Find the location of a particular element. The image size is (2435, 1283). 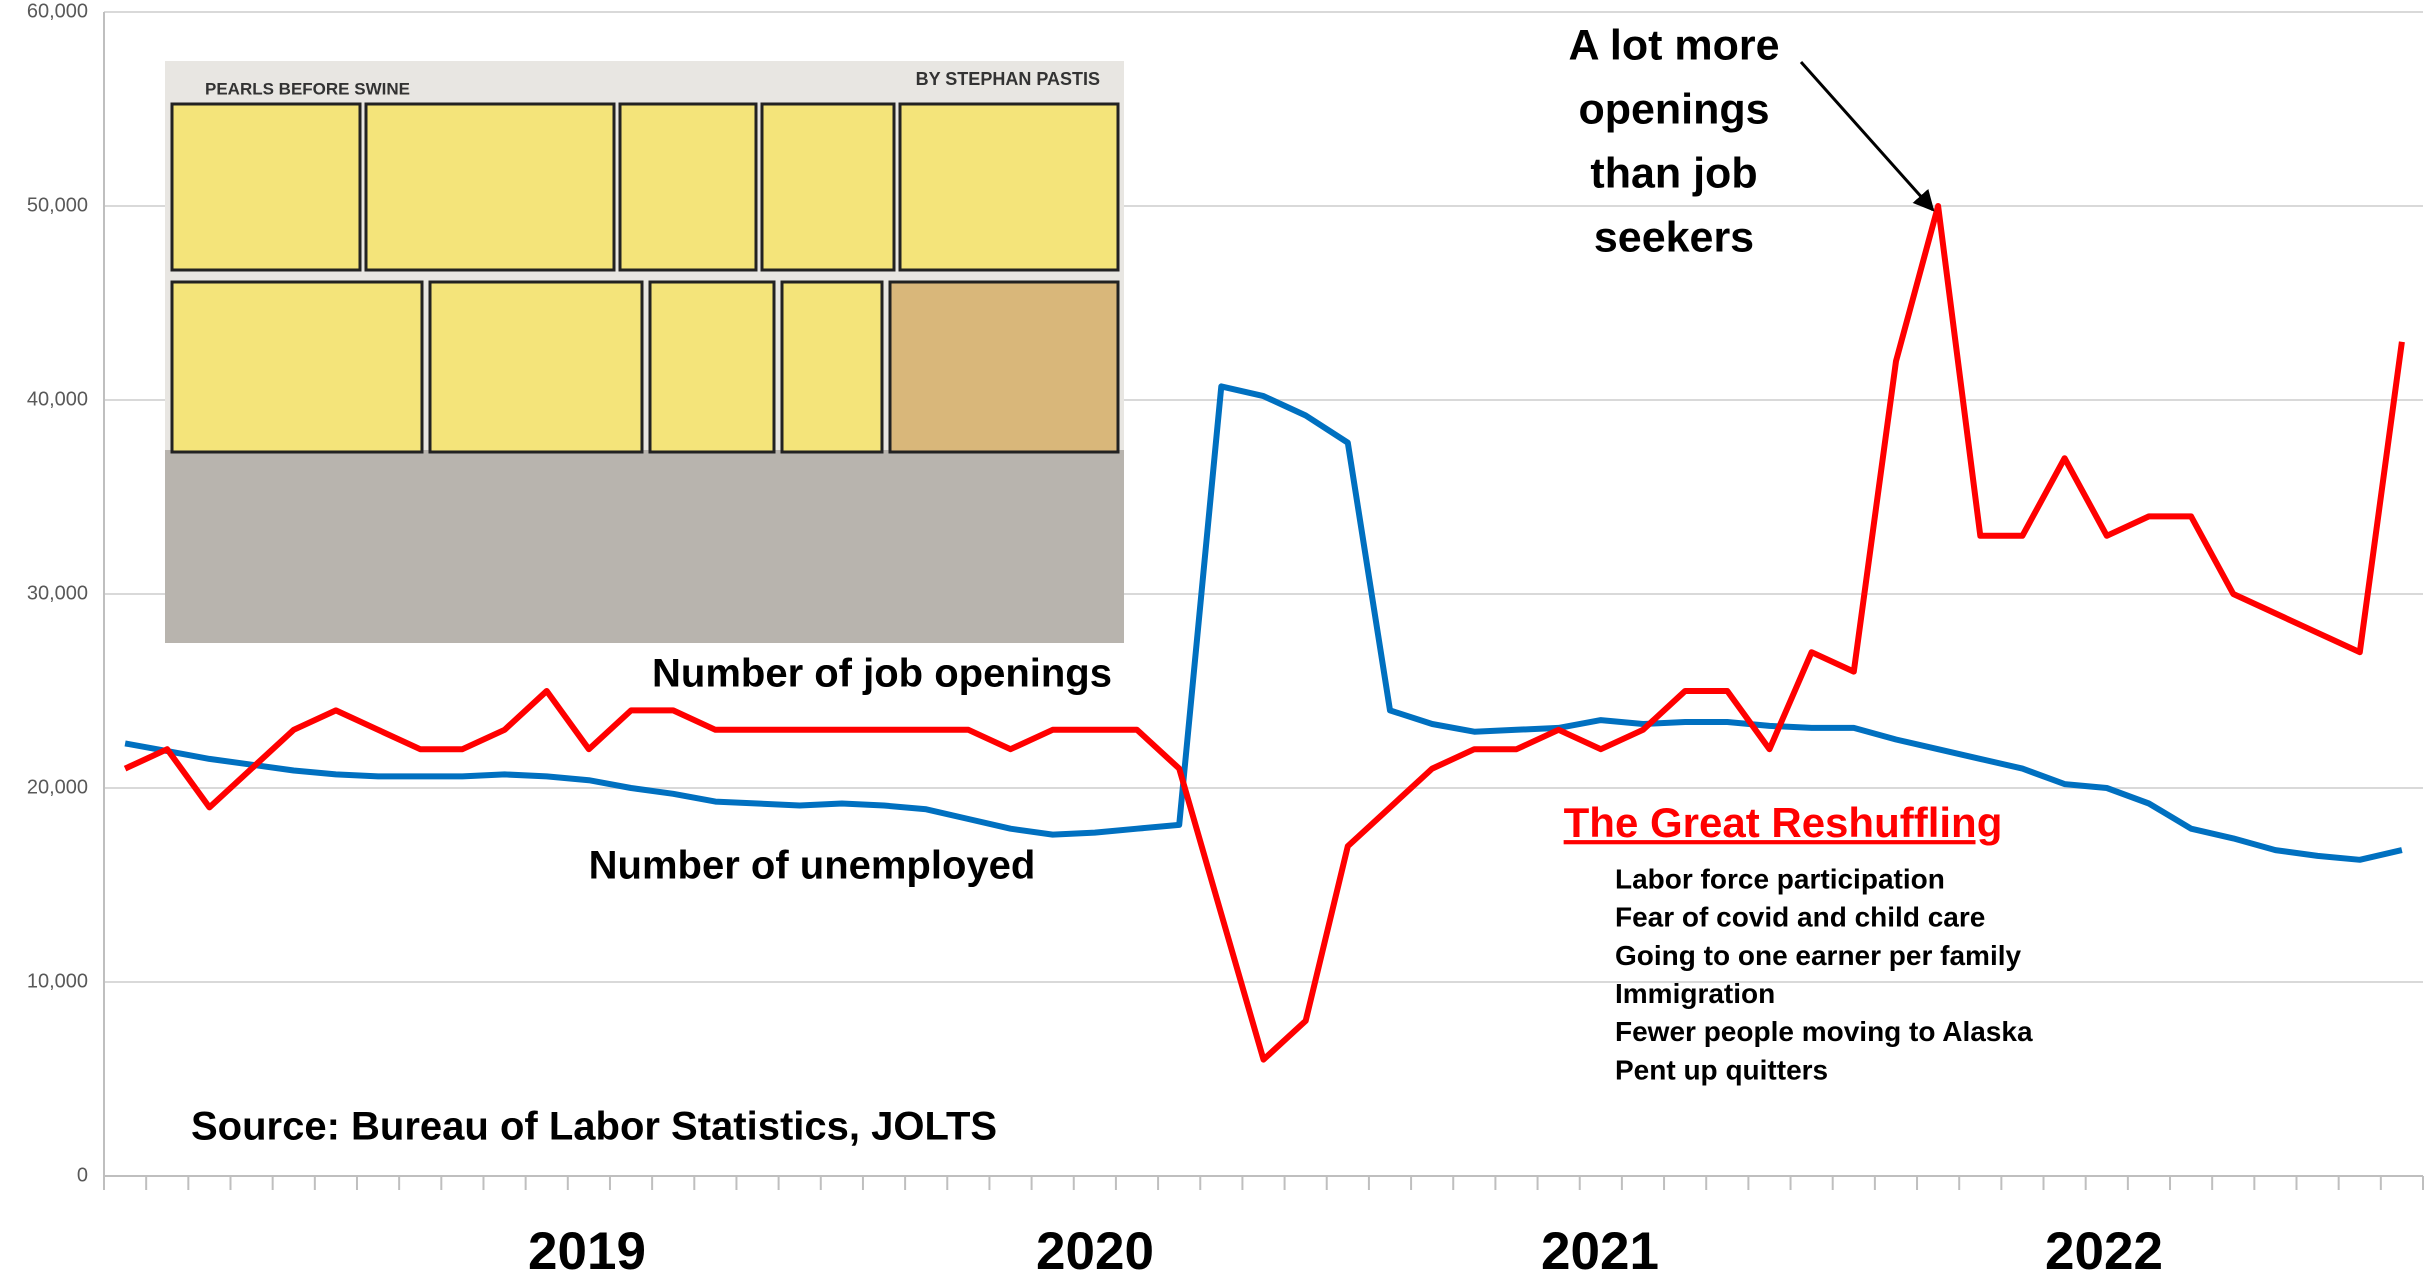

y-tick-label: 10,000 is located at coordinates (57, 981).